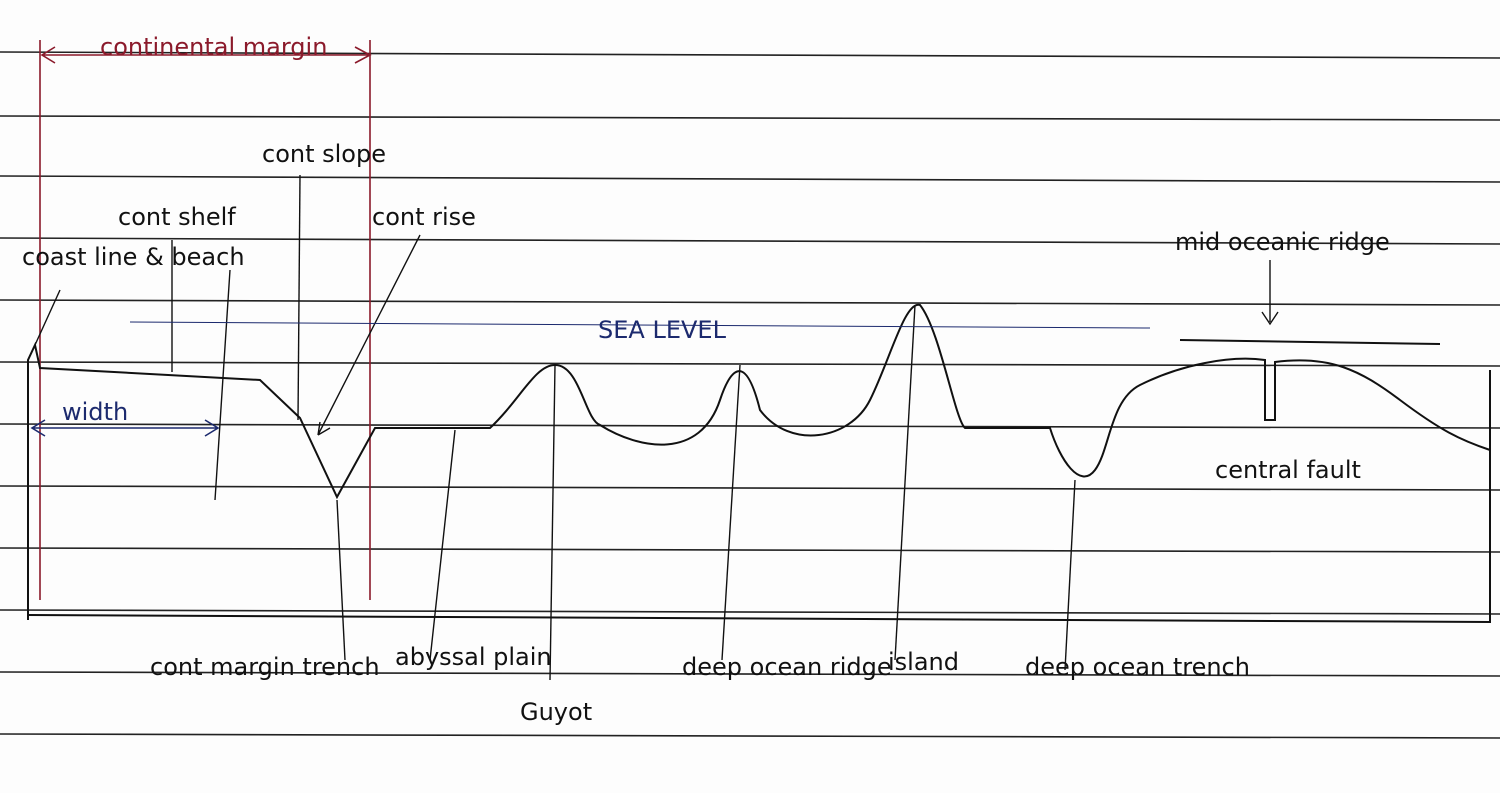  Describe the element at coordinates (95, 412) in the screenshot. I see `label-width: width` at that location.